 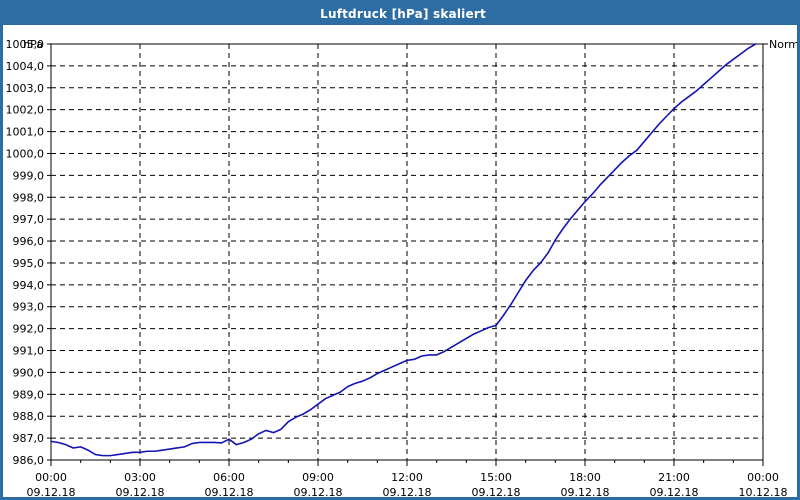 I want to click on series-label-normal: Normal, so click(x=783, y=44).